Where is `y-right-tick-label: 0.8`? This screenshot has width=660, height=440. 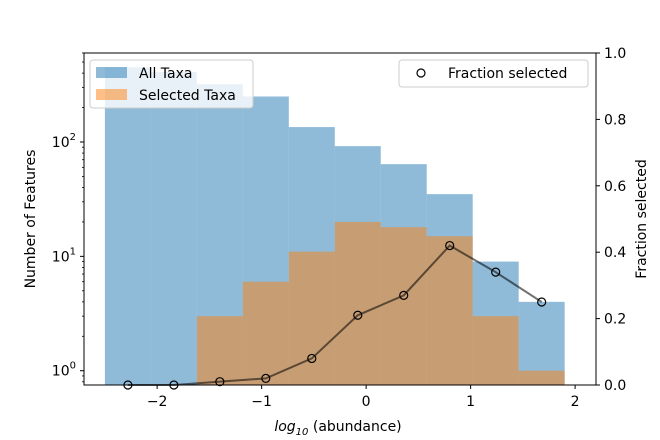
y-right-tick-label: 0.8 is located at coordinates (615, 120).